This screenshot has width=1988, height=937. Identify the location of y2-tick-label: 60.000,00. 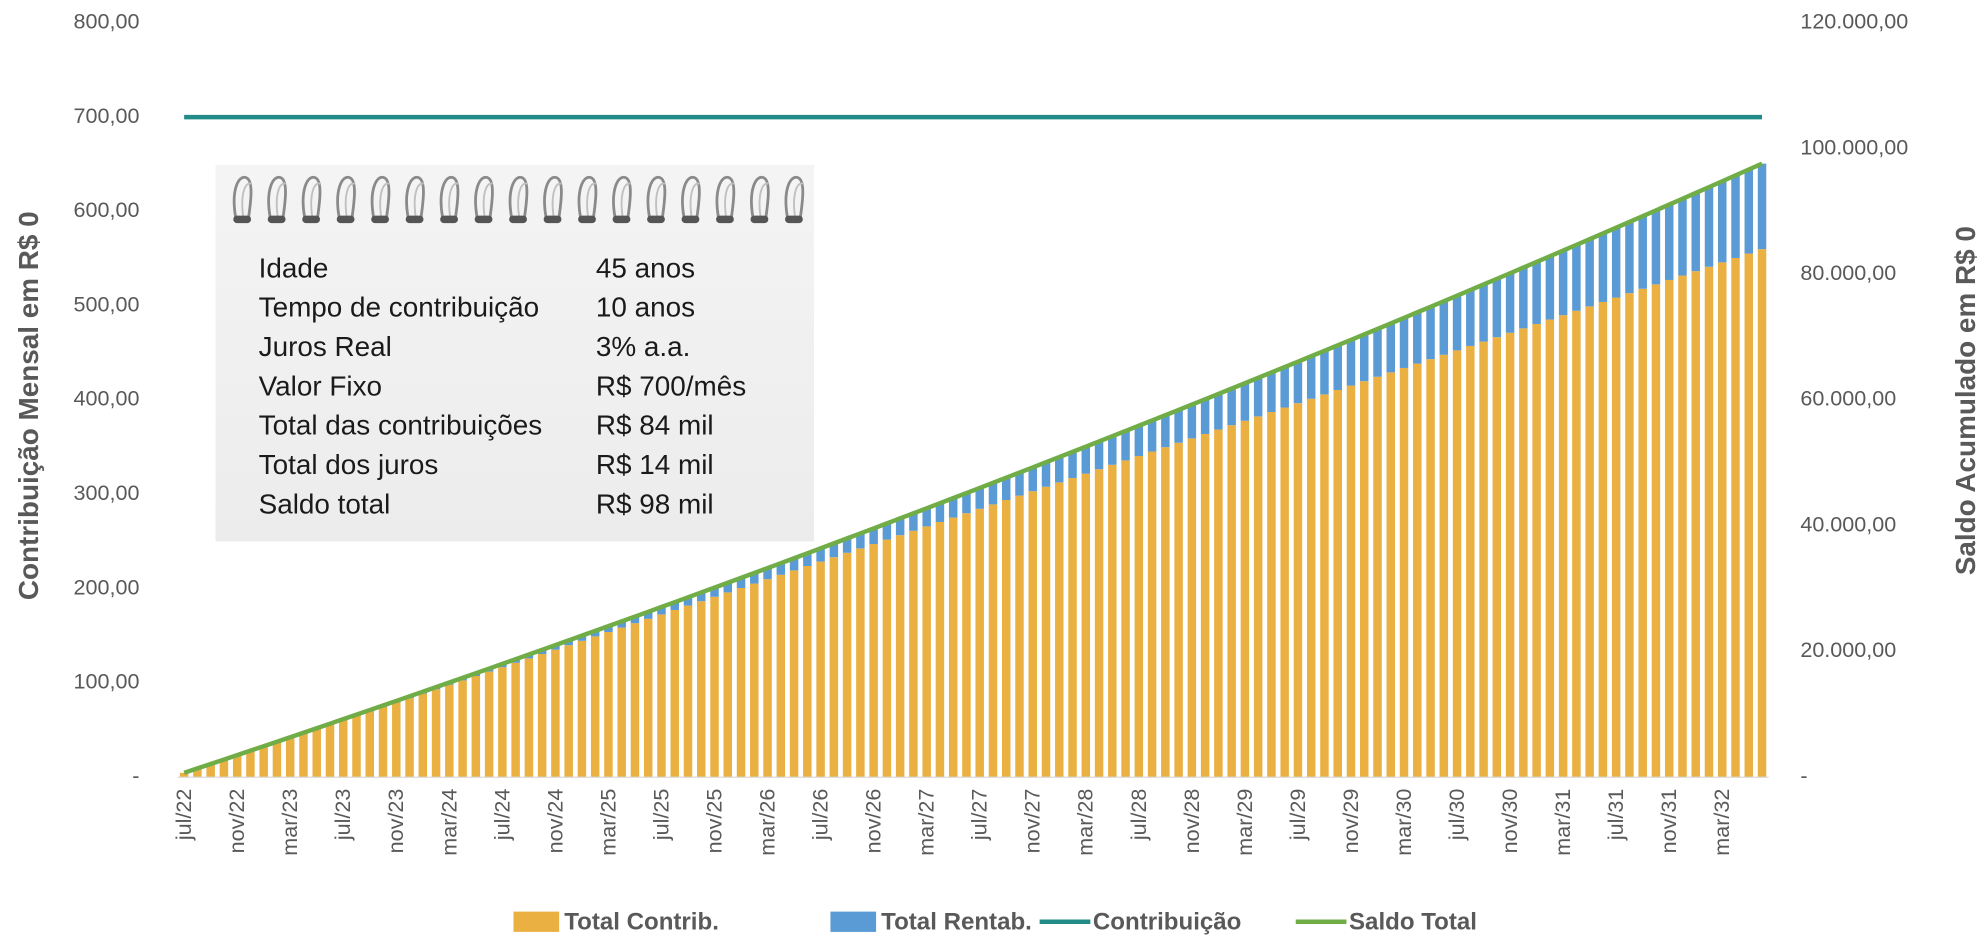
(1848, 398).